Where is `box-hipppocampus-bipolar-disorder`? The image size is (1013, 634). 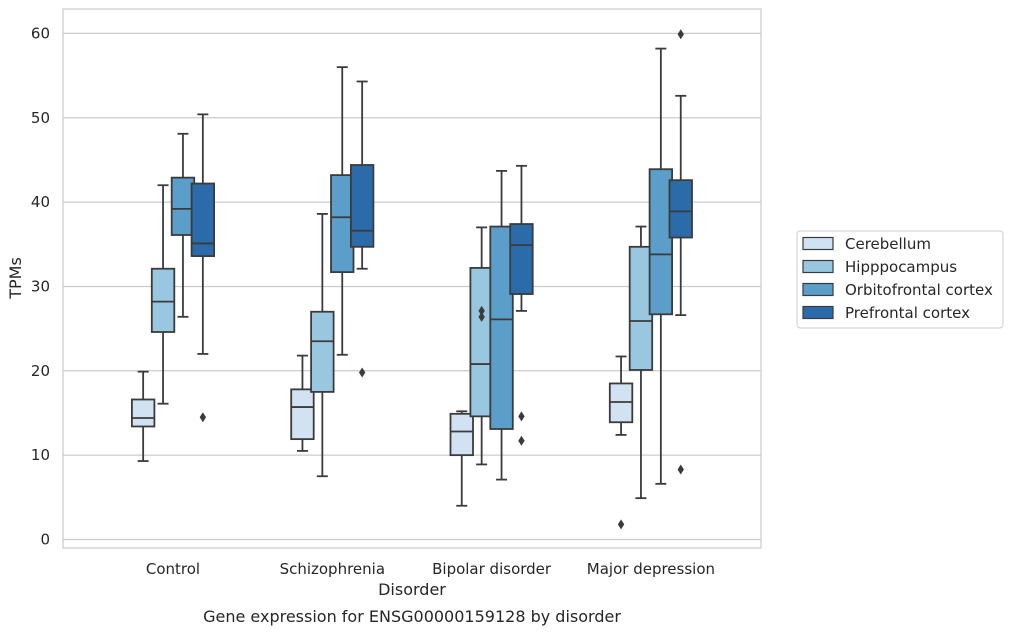 box-hipppocampus-bipolar-disorder is located at coordinates (481, 346).